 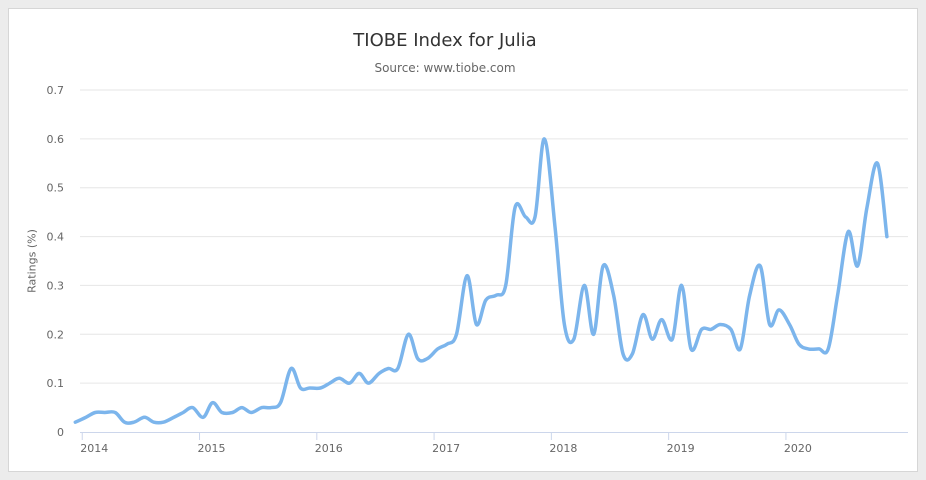 What do you see at coordinates (56, 261) in the screenshot?
I see `y-axis-ticks: 0 0.1 0.2 0.3 0.4 0.5 0.6 0.7` at bounding box center [56, 261].